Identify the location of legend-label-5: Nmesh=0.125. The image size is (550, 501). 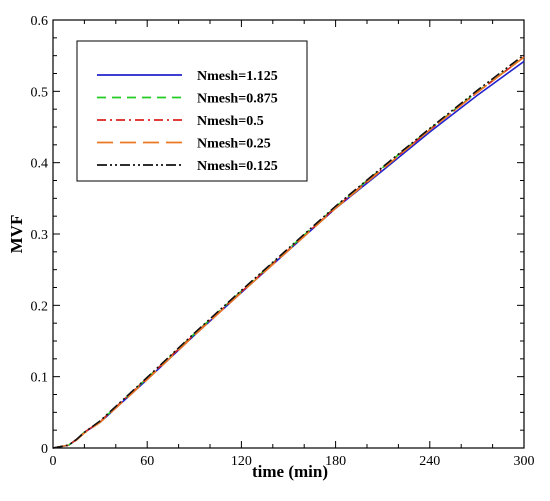
(237, 166).